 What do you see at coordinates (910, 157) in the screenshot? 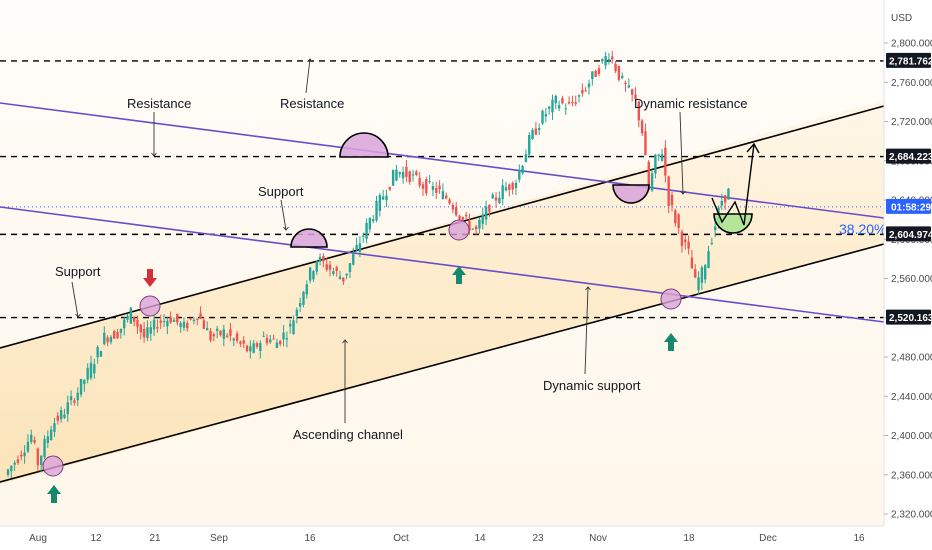
I see `level-price-label: 2,684.223` at bounding box center [910, 157].